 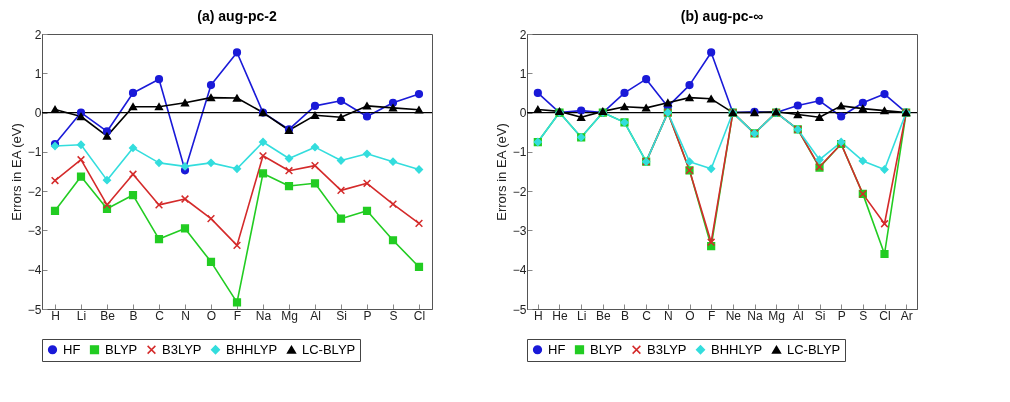 I want to click on x-tick-label: He, so click(x=560, y=315).